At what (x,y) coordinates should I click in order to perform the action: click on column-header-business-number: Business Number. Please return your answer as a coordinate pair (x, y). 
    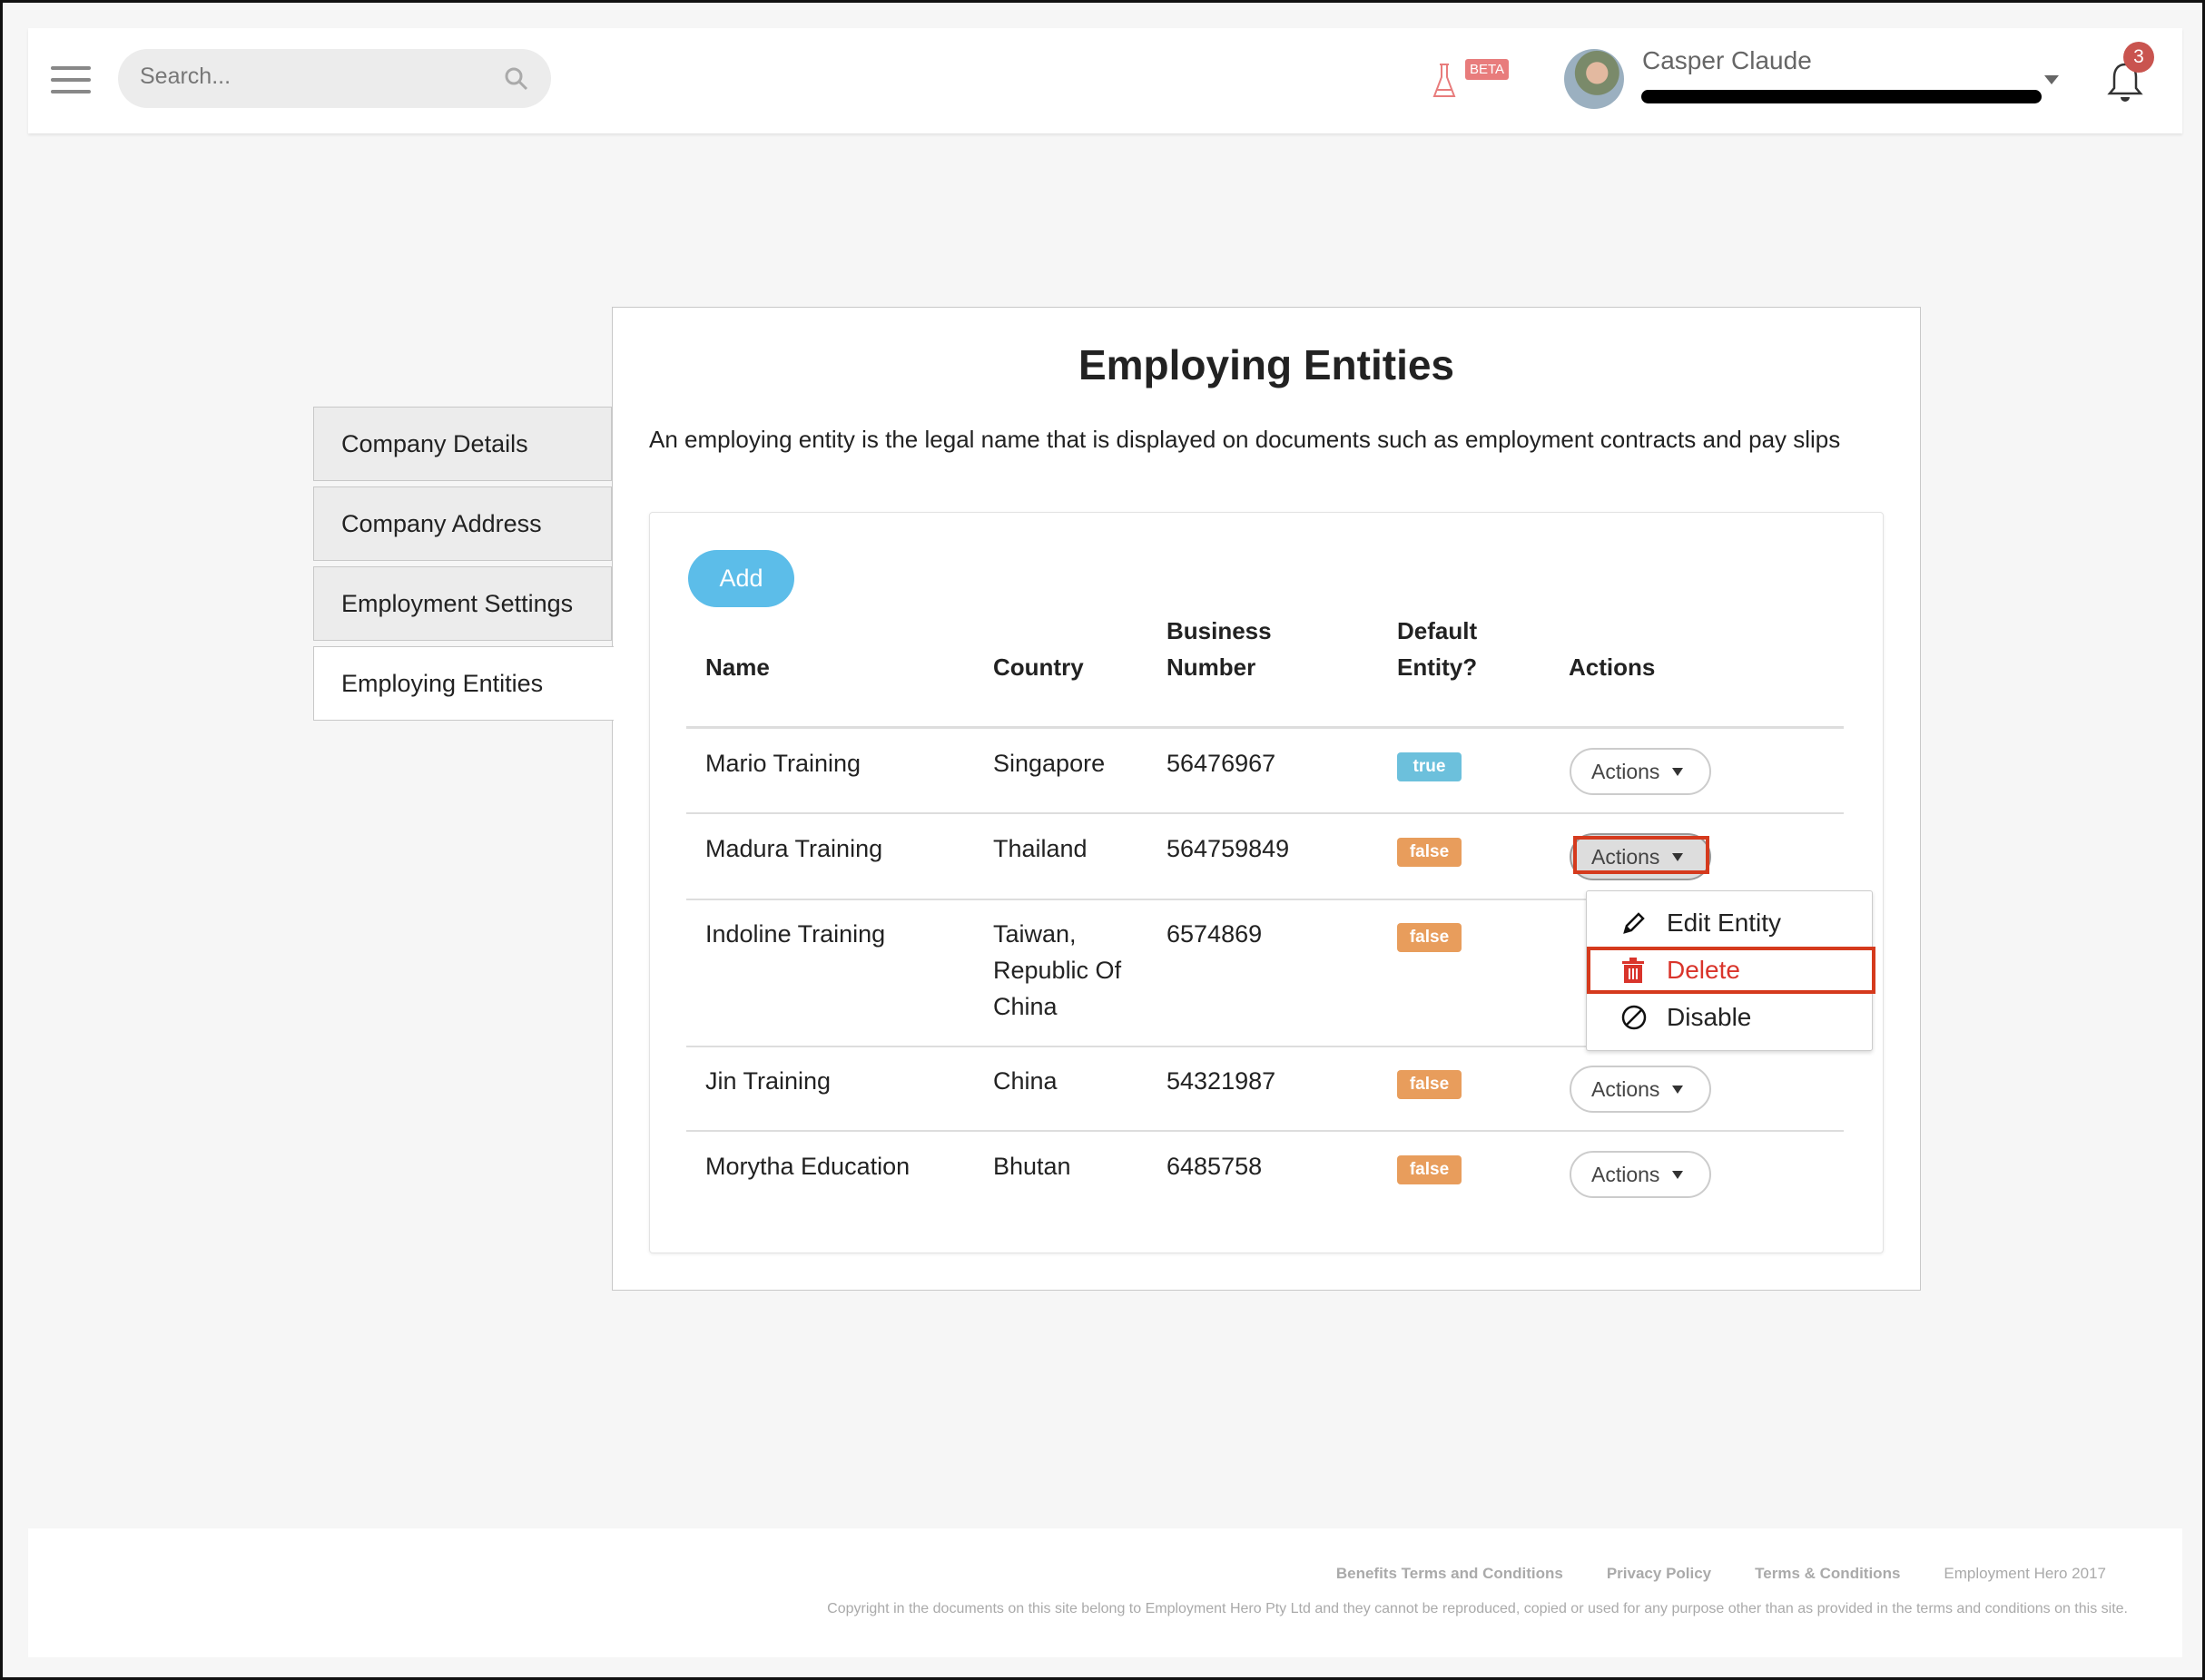
    Looking at the image, I should click on (1219, 649).